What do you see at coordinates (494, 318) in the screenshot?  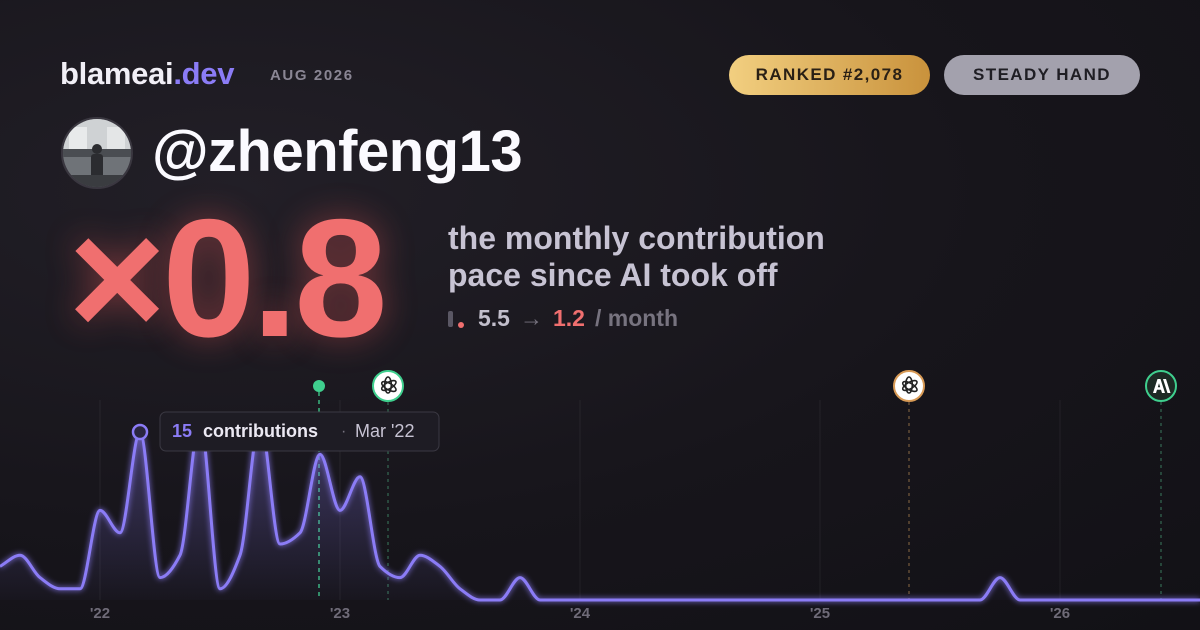 I see `pace-before: 5.5` at bounding box center [494, 318].